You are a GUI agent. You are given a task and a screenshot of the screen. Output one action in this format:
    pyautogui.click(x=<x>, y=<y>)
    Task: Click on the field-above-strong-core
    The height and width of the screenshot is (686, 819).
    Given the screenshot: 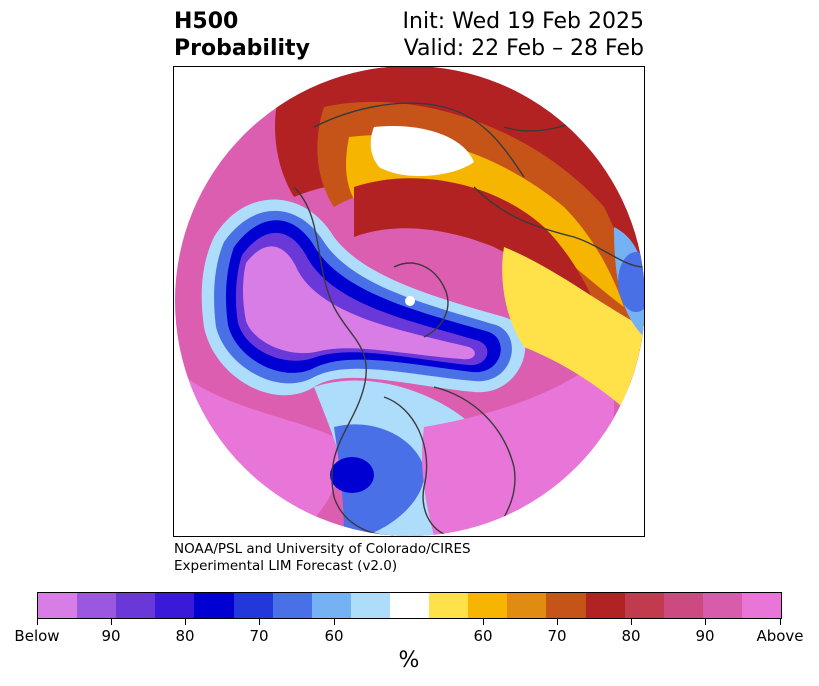 What is the action you would take?
    pyautogui.click(x=479, y=252)
    